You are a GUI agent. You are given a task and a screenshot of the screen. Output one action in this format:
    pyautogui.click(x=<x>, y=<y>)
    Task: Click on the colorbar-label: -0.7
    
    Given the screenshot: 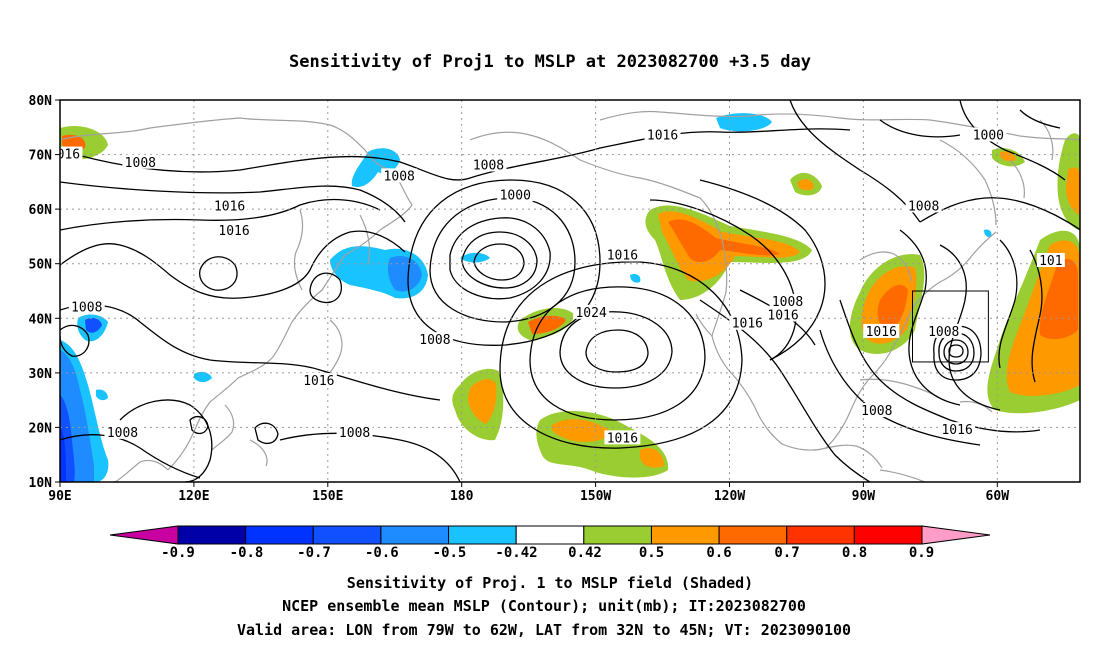 What is the action you would take?
    pyautogui.click(x=314, y=553)
    